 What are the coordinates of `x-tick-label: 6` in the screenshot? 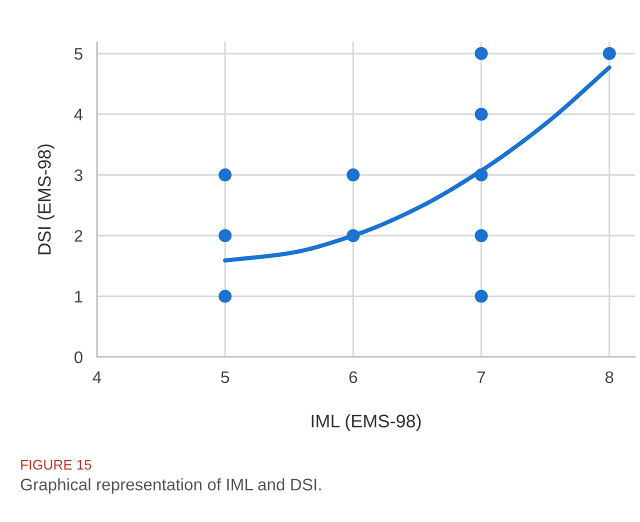 It's located at (353, 377).